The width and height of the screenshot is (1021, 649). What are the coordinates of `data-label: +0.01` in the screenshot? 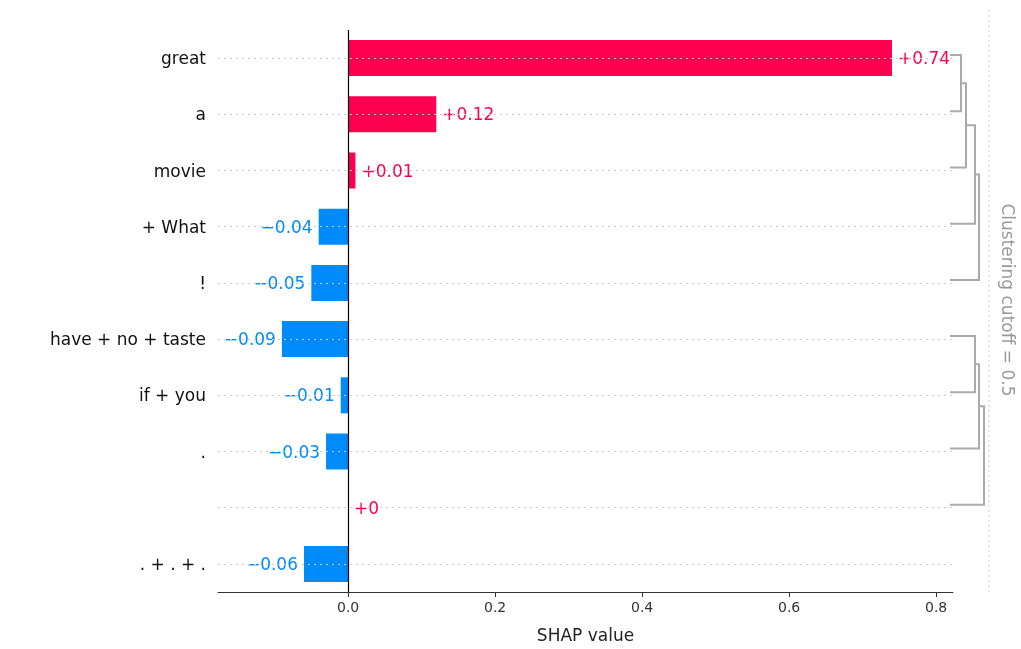 It's located at (387, 170).